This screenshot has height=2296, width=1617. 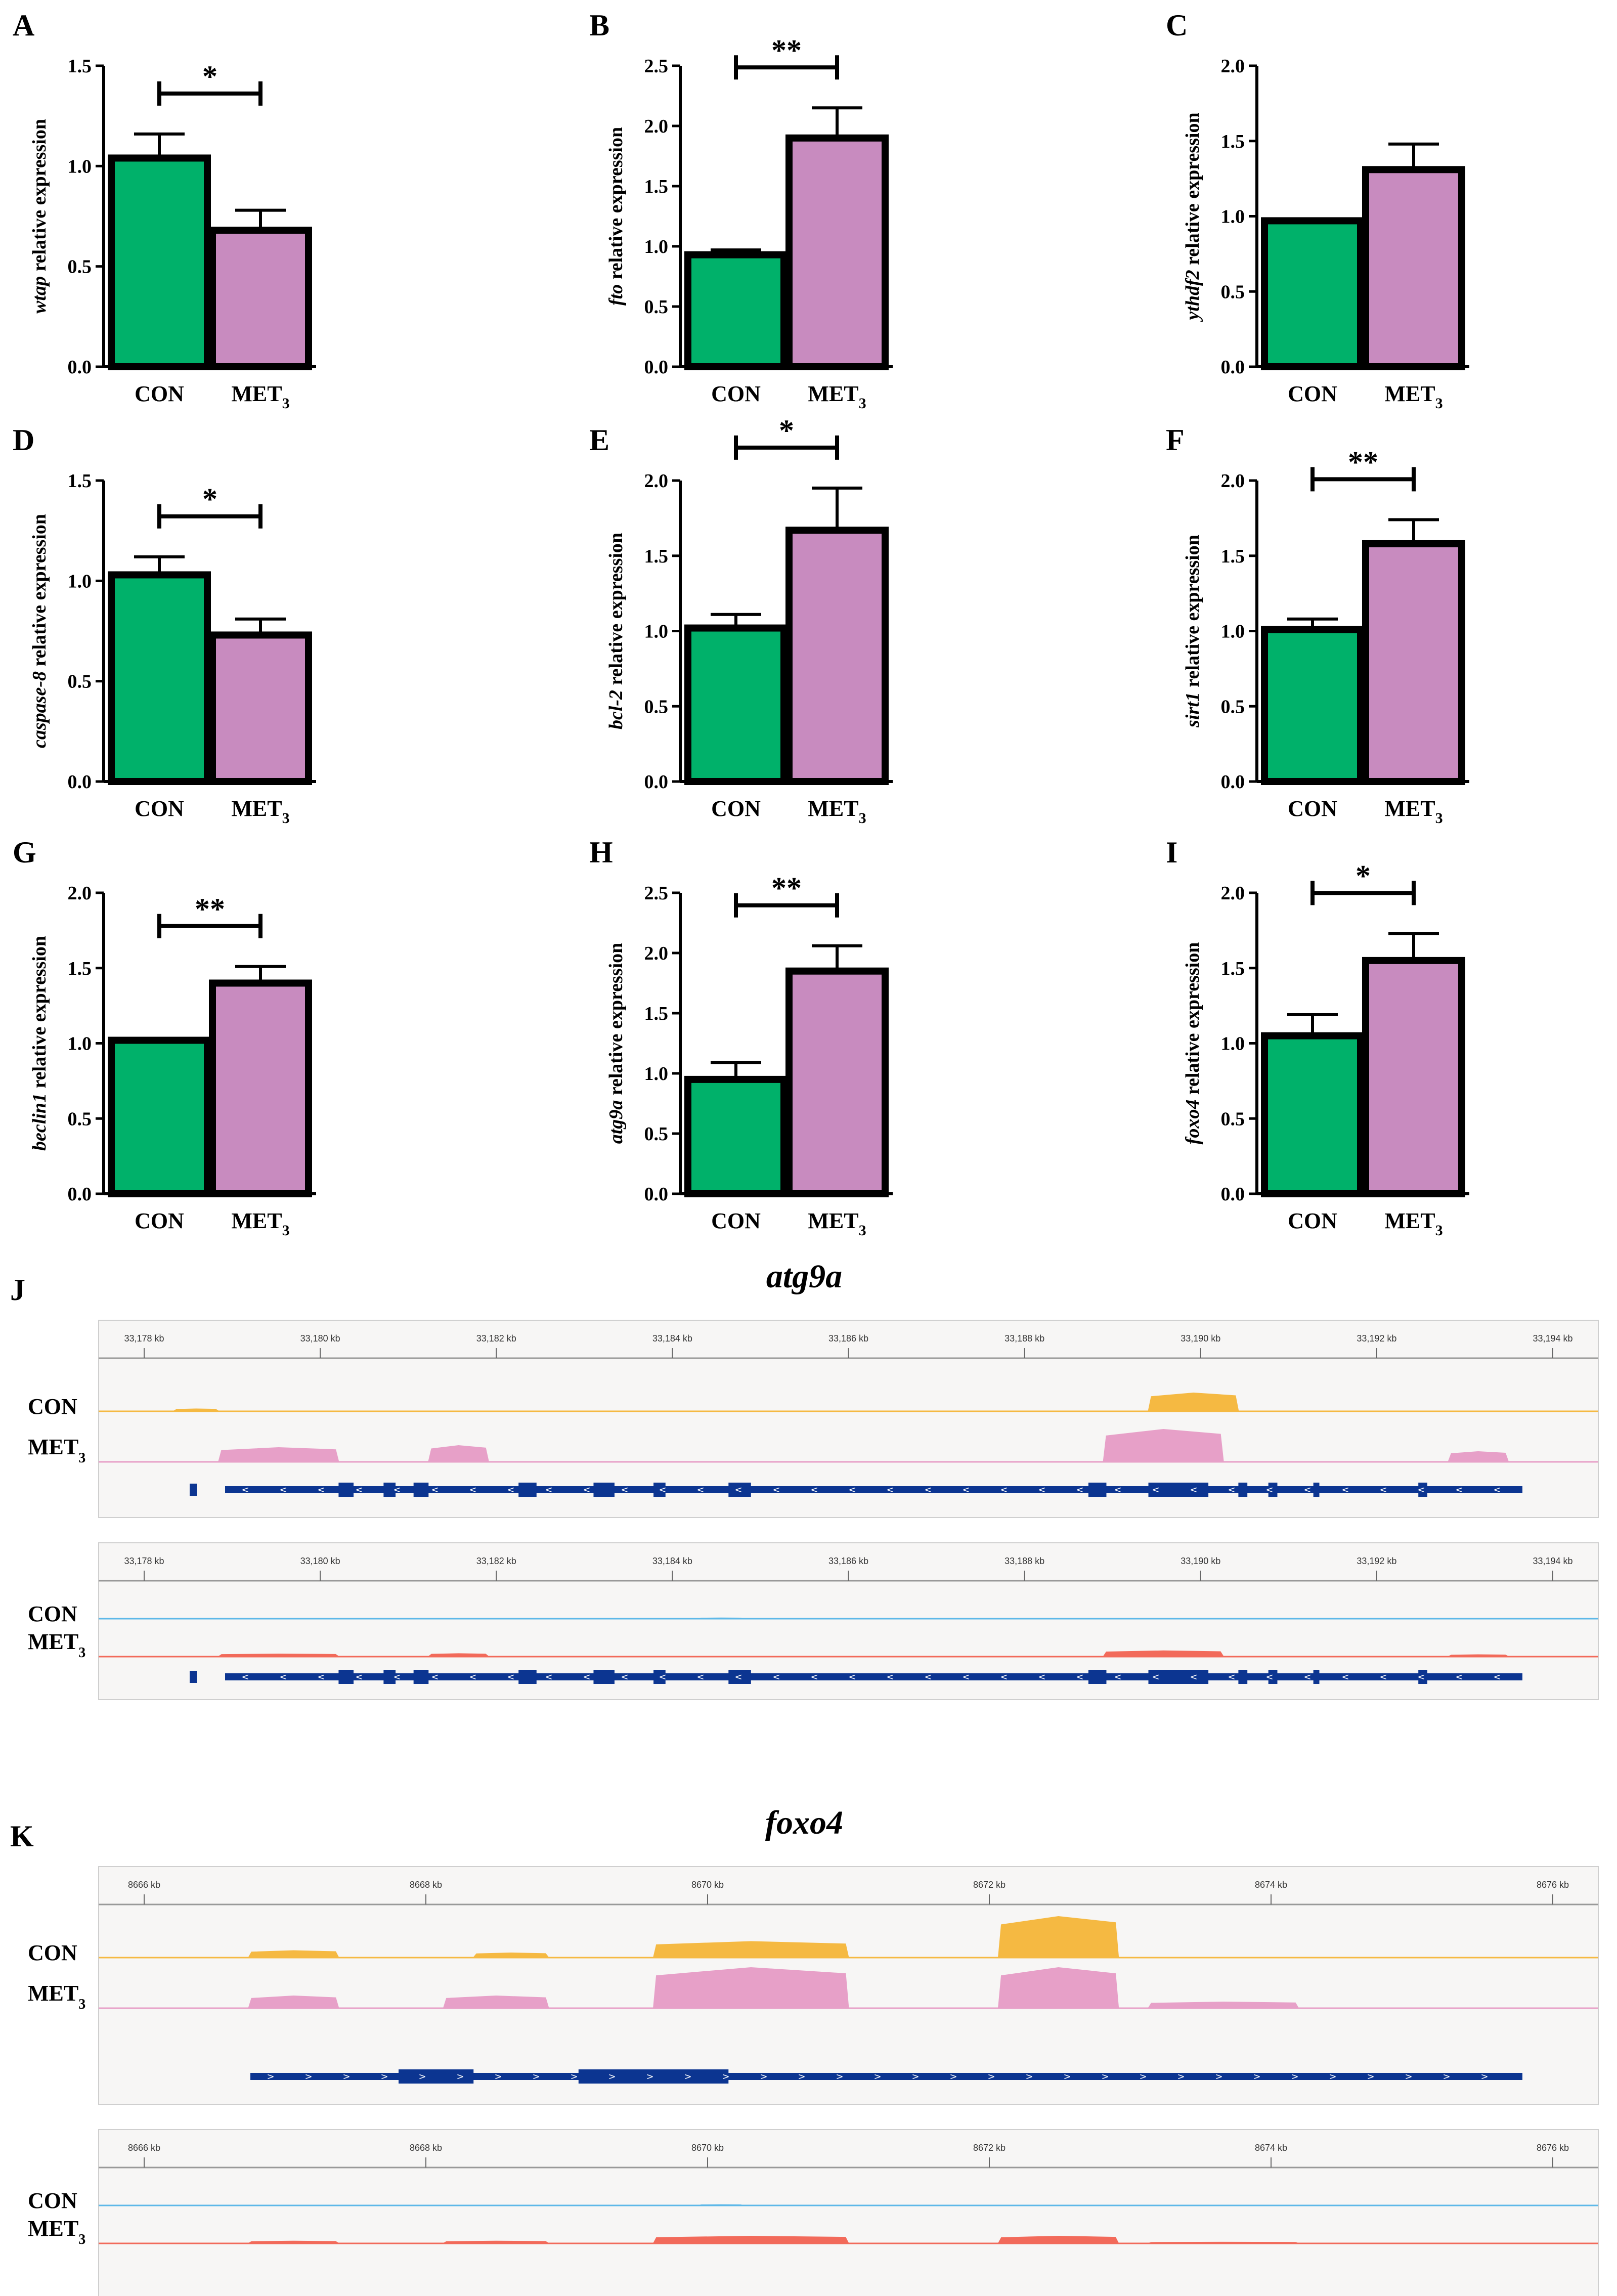 What do you see at coordinates (496, 1561) in the screenshot?
I see `ruler-label: 33,182 kb` at bounding box center [496, 1561].